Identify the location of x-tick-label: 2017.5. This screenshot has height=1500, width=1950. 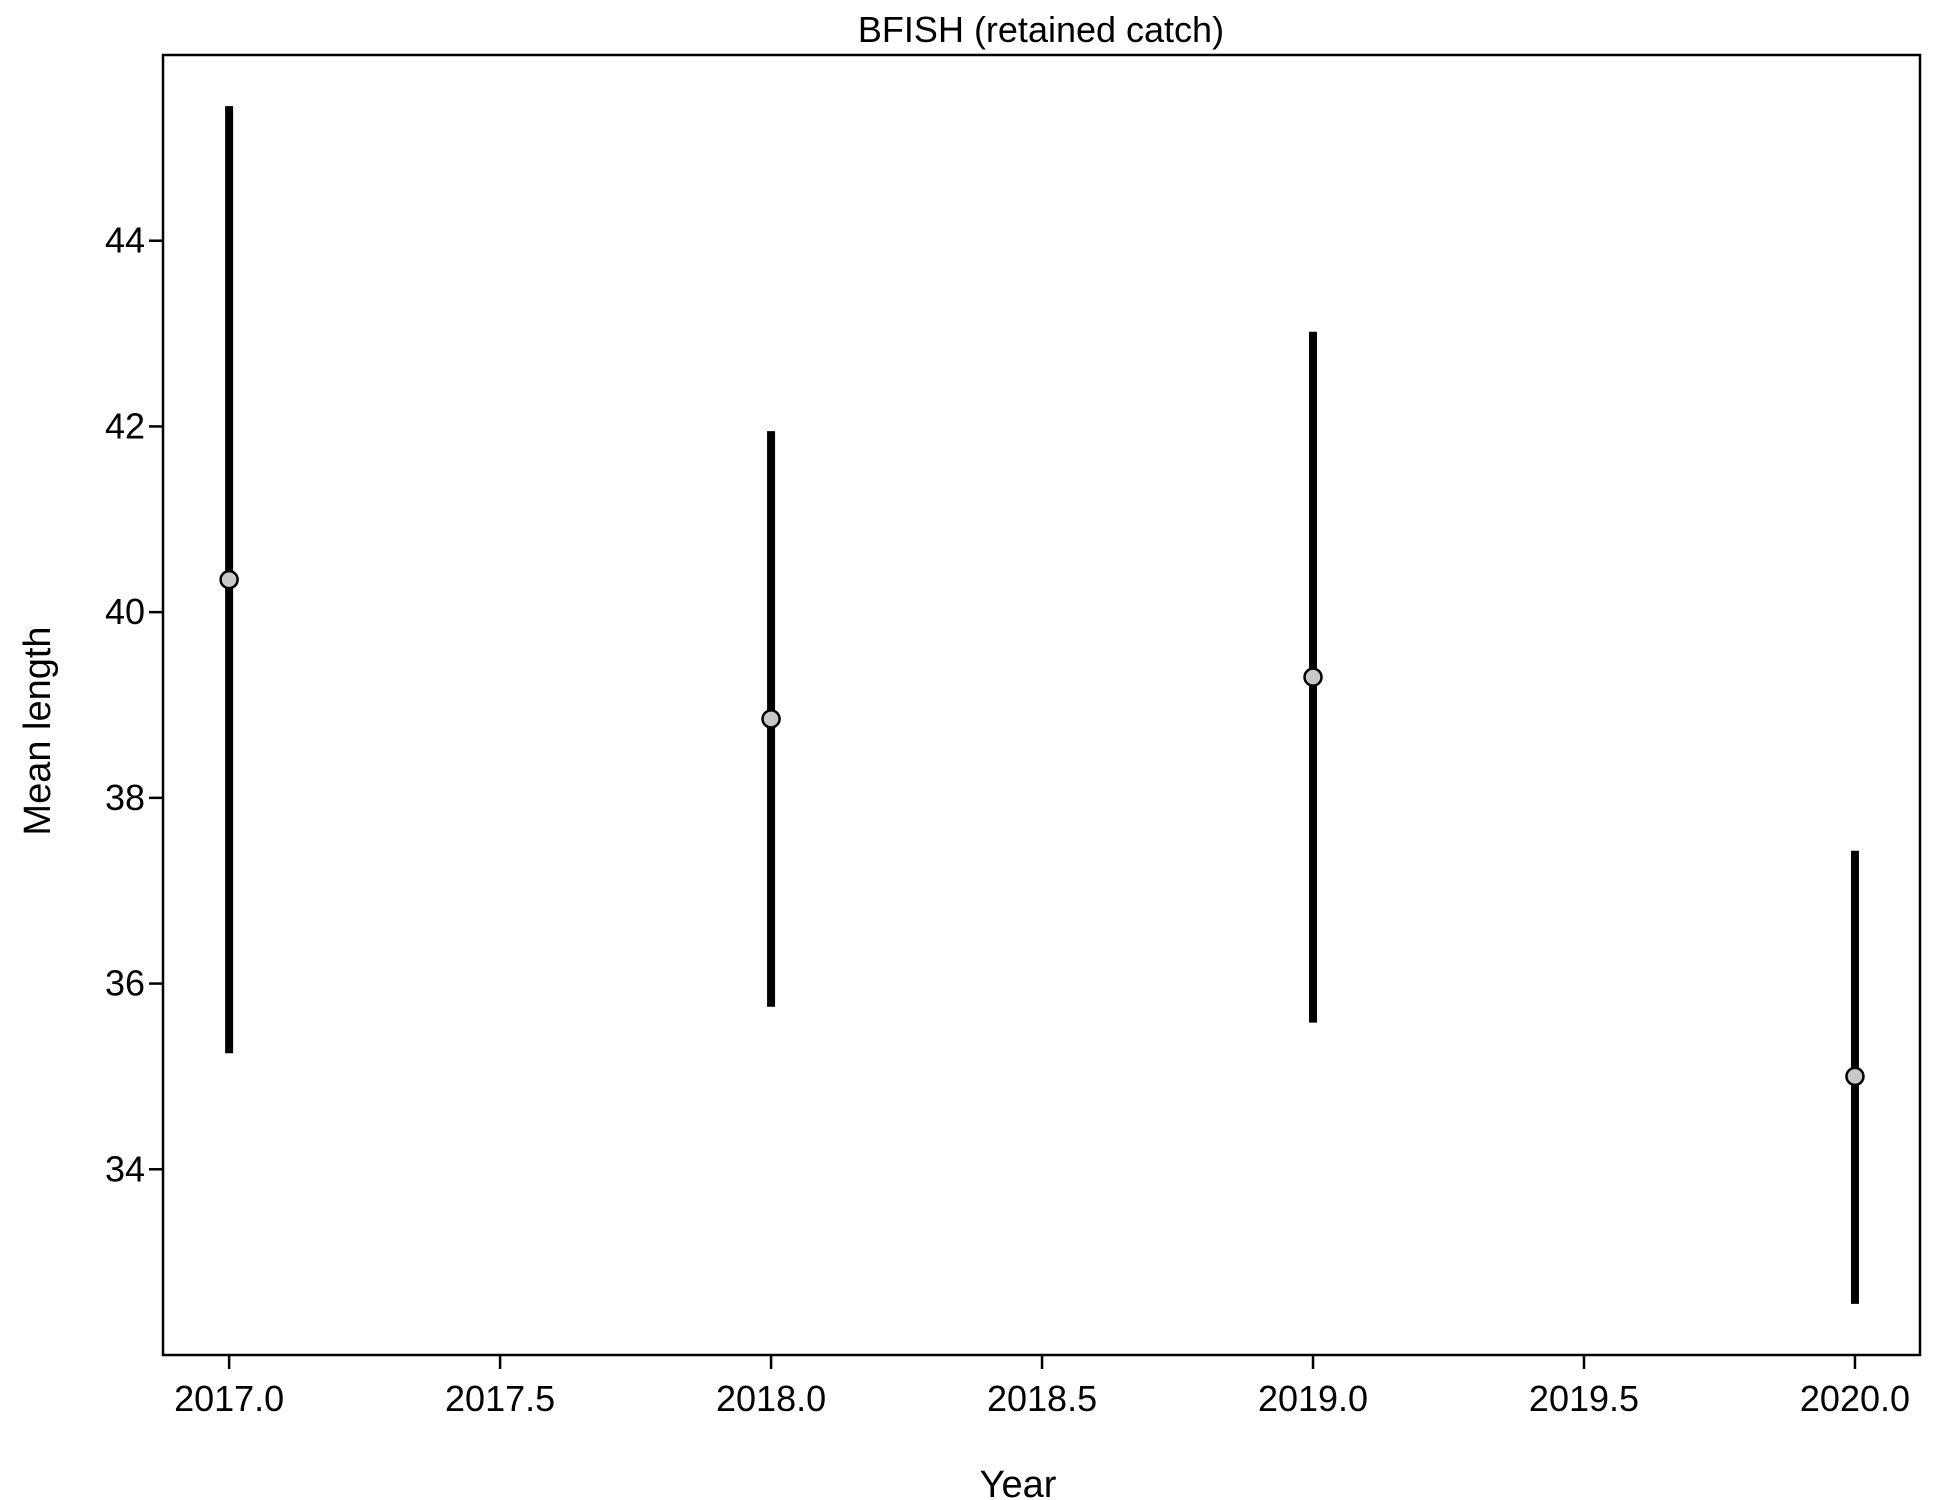
(500, 1398).